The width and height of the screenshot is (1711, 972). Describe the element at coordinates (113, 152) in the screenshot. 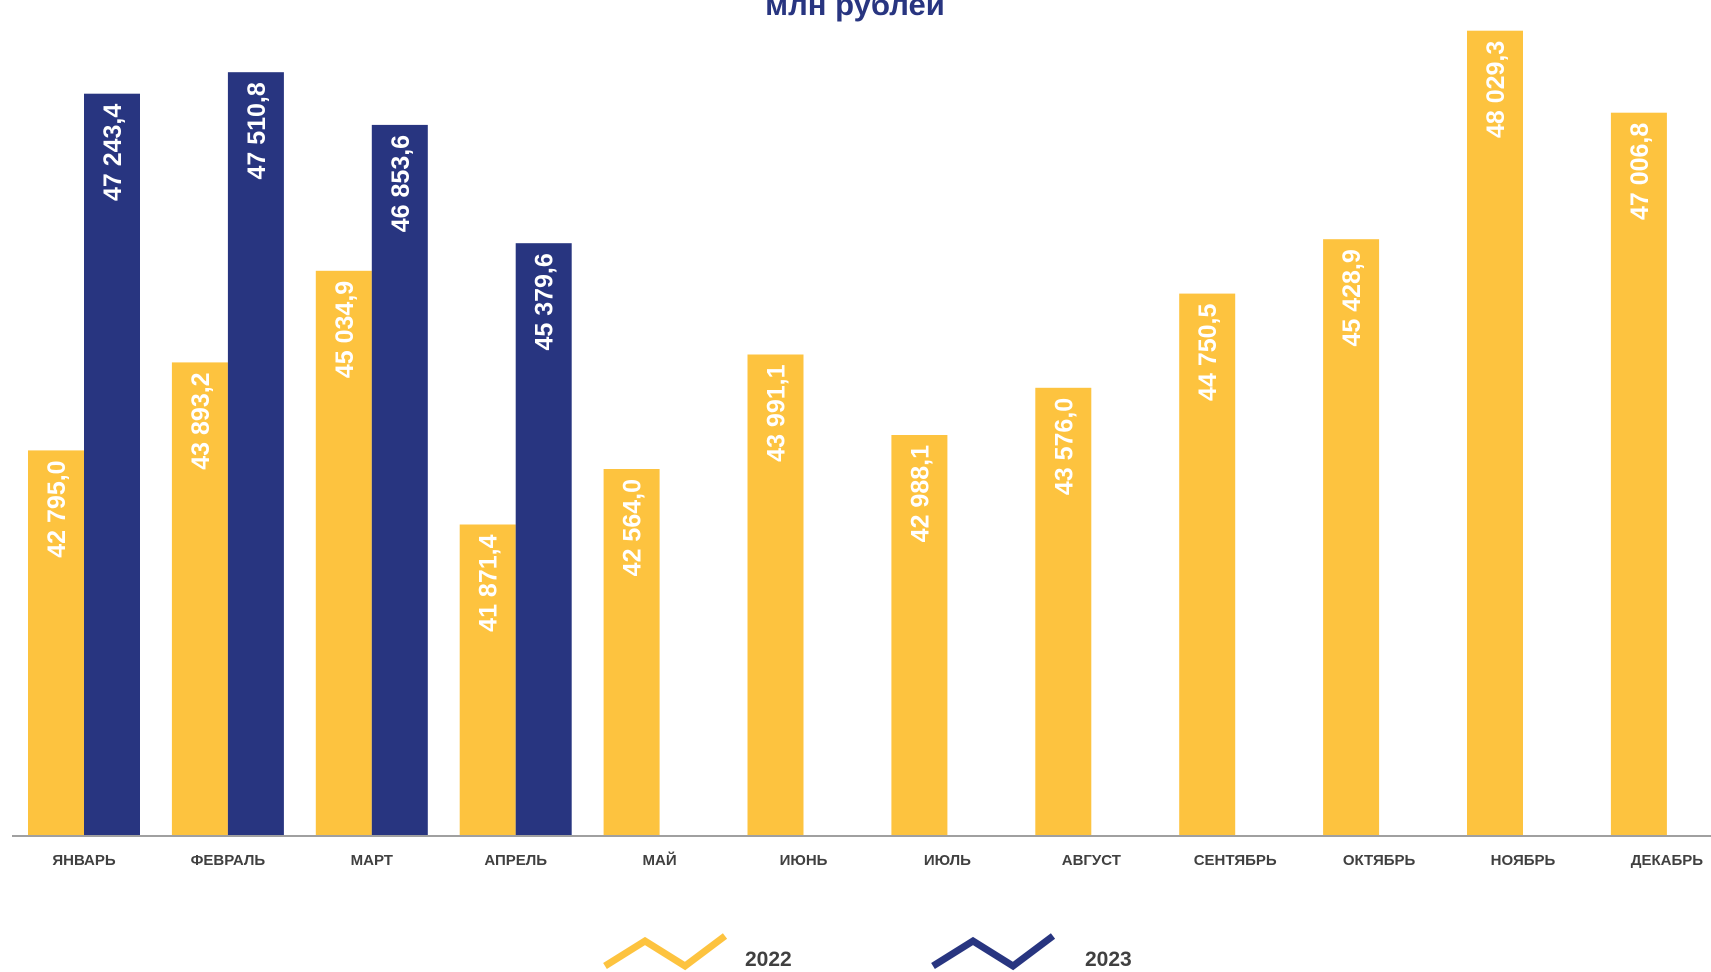

I see `value-label-2023-1: 47 243,4` at that location.